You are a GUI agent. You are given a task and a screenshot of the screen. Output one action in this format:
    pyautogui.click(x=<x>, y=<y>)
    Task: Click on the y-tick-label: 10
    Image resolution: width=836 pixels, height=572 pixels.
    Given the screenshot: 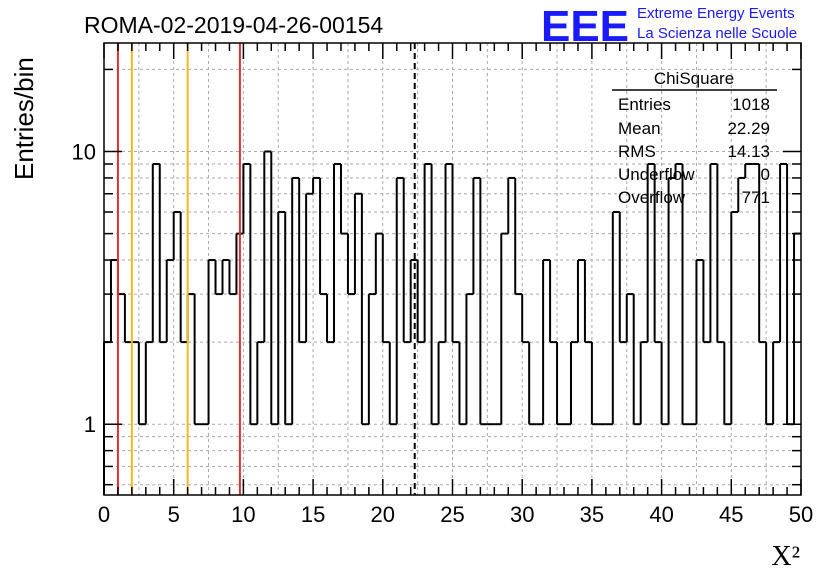 What is the action you would take?
    pyautogui.click(x=84, y=152)
    